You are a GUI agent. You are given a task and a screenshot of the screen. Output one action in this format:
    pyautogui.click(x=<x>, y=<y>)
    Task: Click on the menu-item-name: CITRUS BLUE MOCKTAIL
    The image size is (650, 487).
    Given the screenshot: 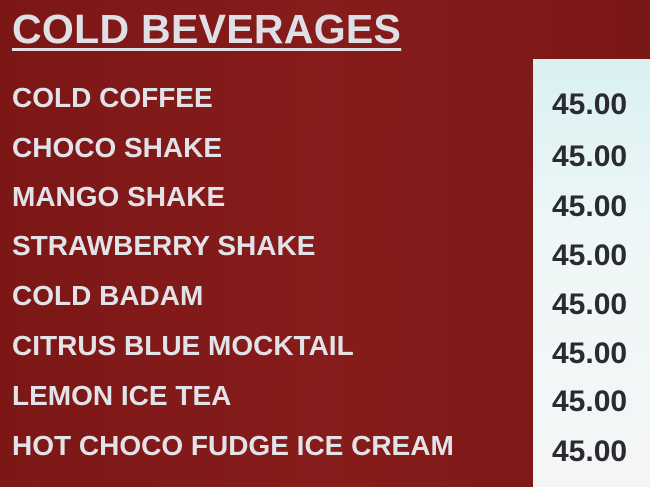 What is the action you would take?
    pyautogui.click(x=183, y=345)
    